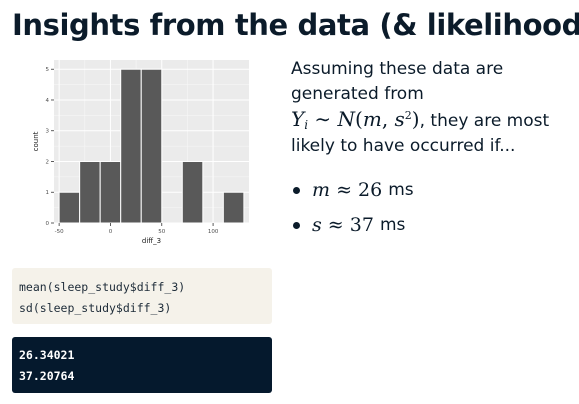  I want to click on x-axis-label: diff_3, so click(151, 241).